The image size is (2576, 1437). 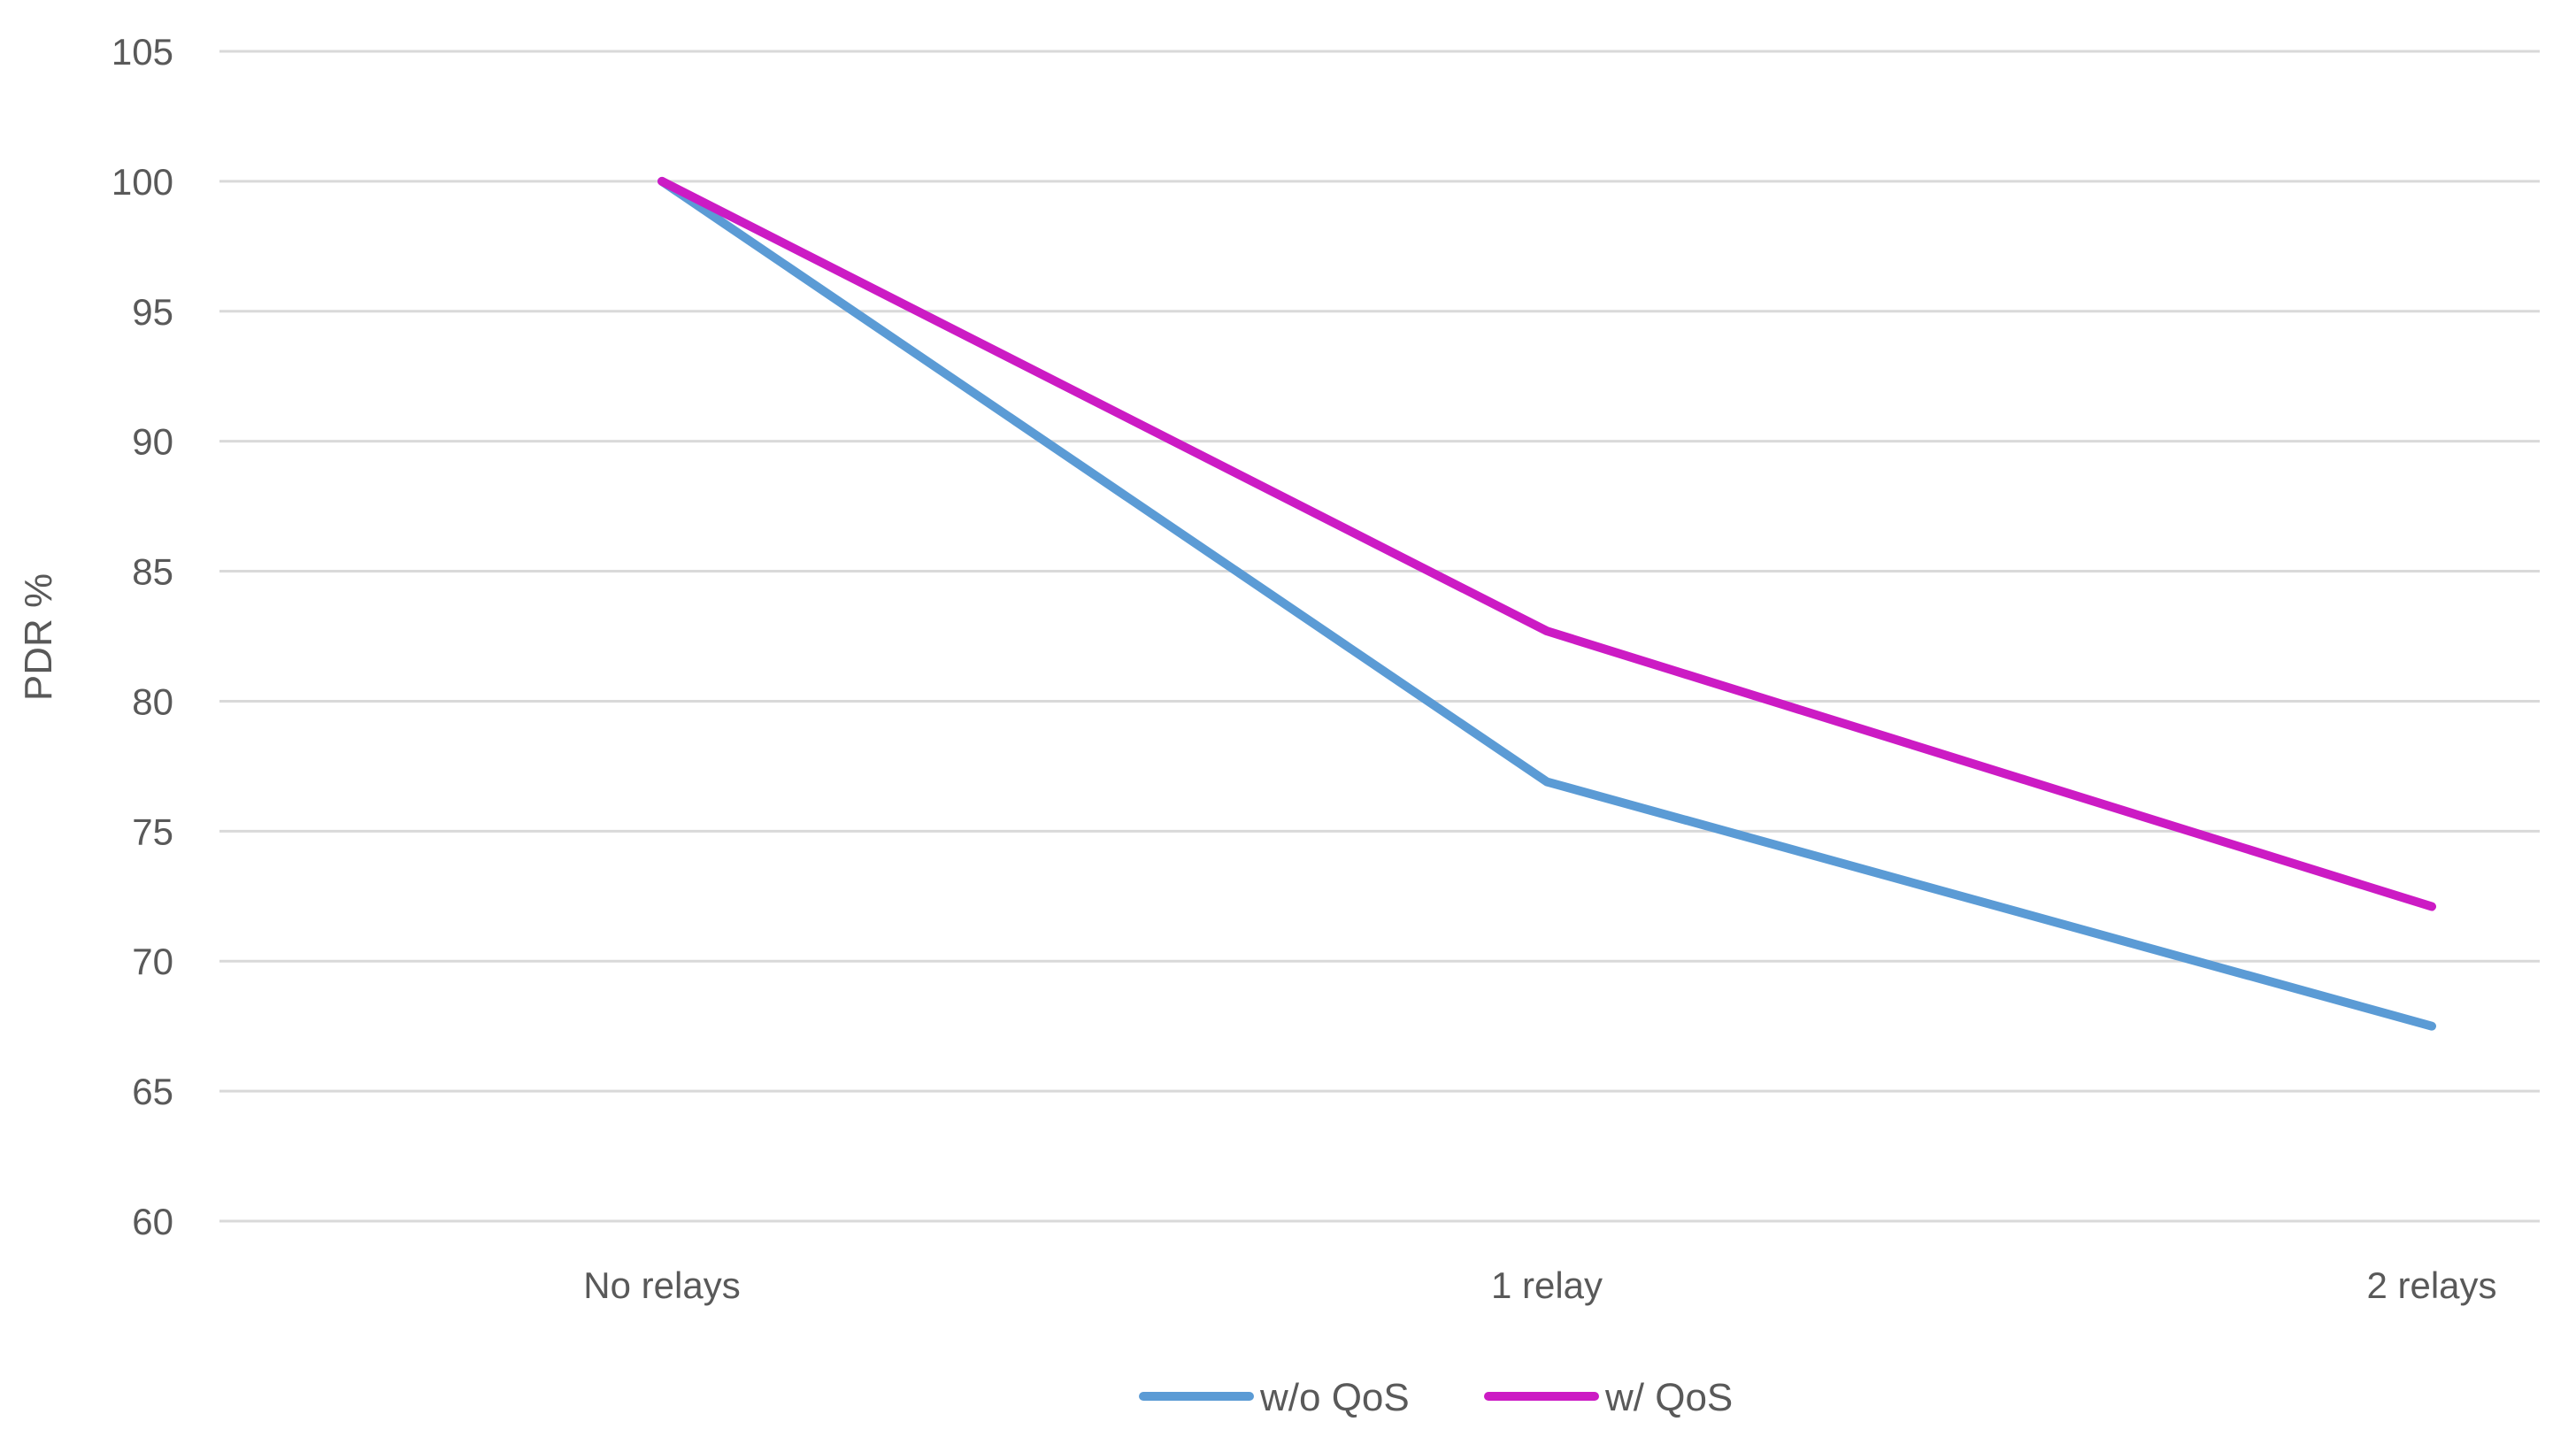 What do you see at coordinates (38, 637) in the screenshot?
I see `y-axis-title: PDR %` at bounding box center [38, 637].